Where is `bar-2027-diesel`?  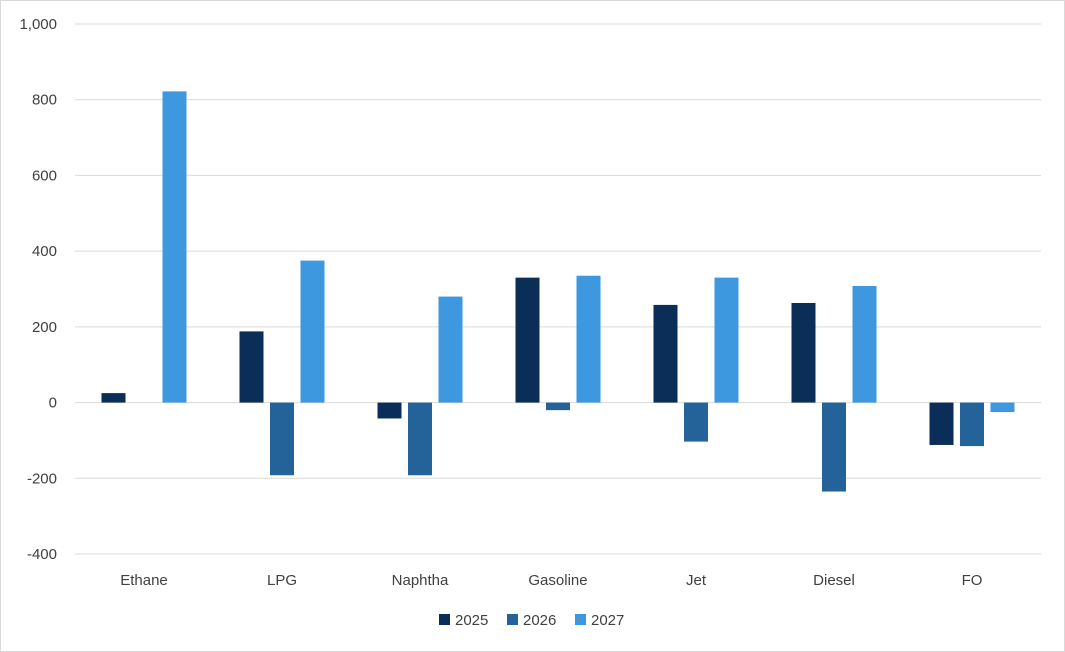 bar-2027-diesel is located at coordinates (864, 344).